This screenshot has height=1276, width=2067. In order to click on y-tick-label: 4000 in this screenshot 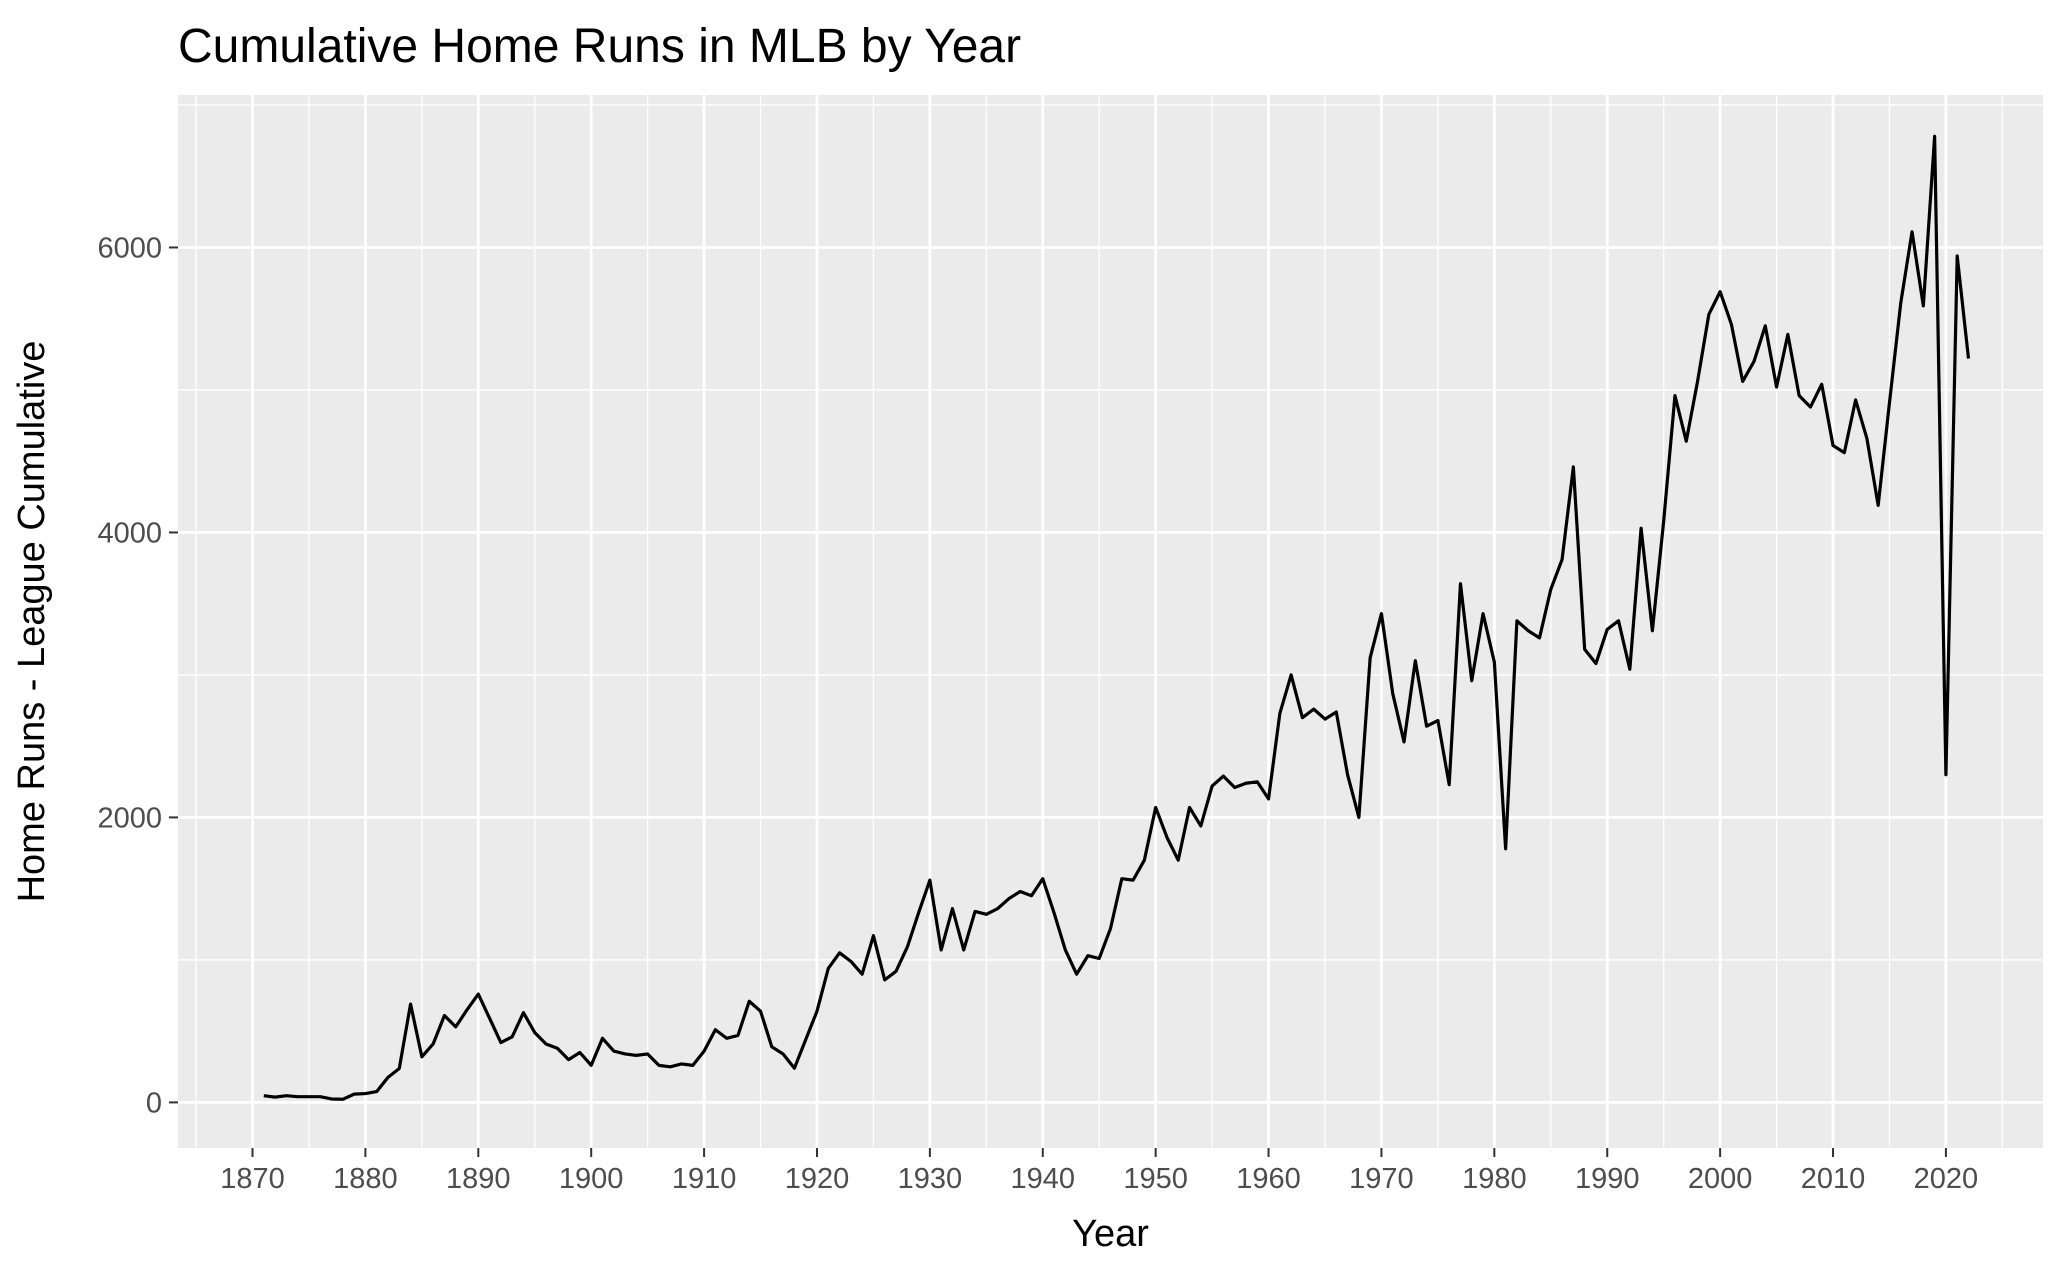, I will do `click(129, 533)`.